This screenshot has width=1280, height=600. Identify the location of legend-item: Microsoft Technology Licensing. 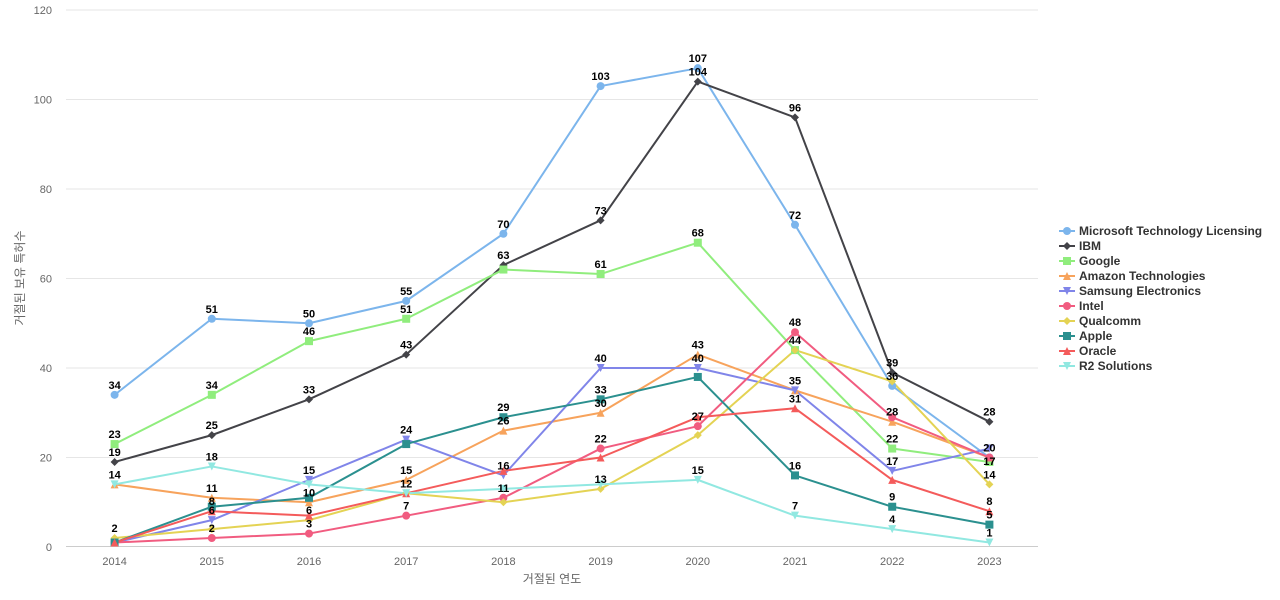
(1160, 231).